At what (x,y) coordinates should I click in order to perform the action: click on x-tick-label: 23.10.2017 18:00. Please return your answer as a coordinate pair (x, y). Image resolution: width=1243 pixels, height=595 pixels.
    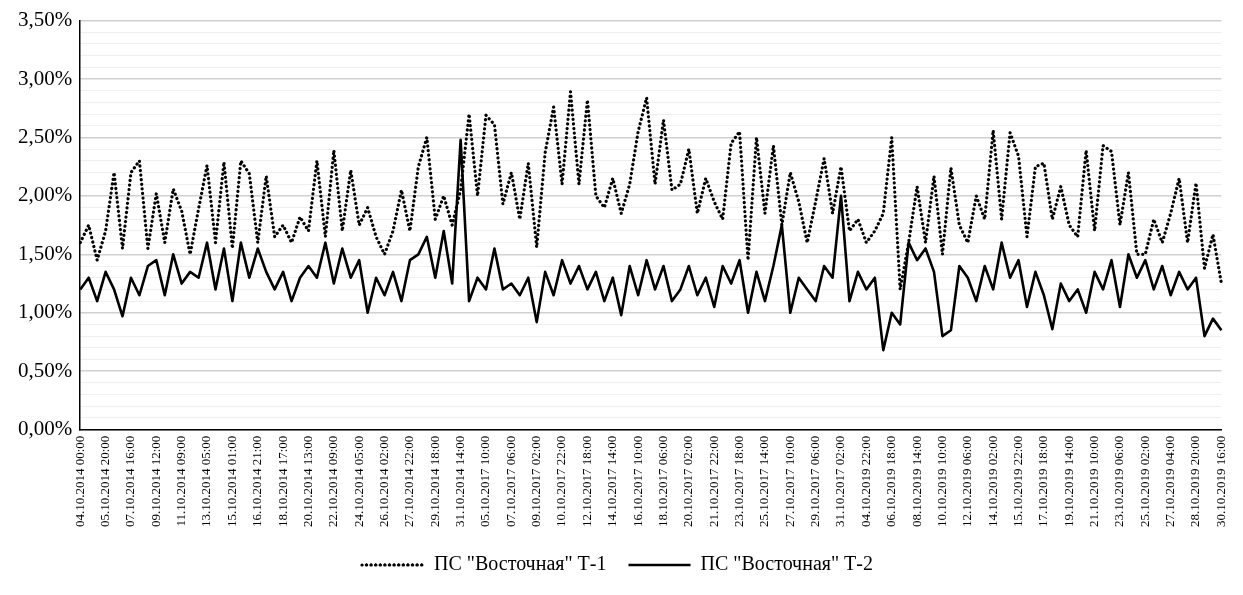
    Looking at the image, I should click on (738, 481).